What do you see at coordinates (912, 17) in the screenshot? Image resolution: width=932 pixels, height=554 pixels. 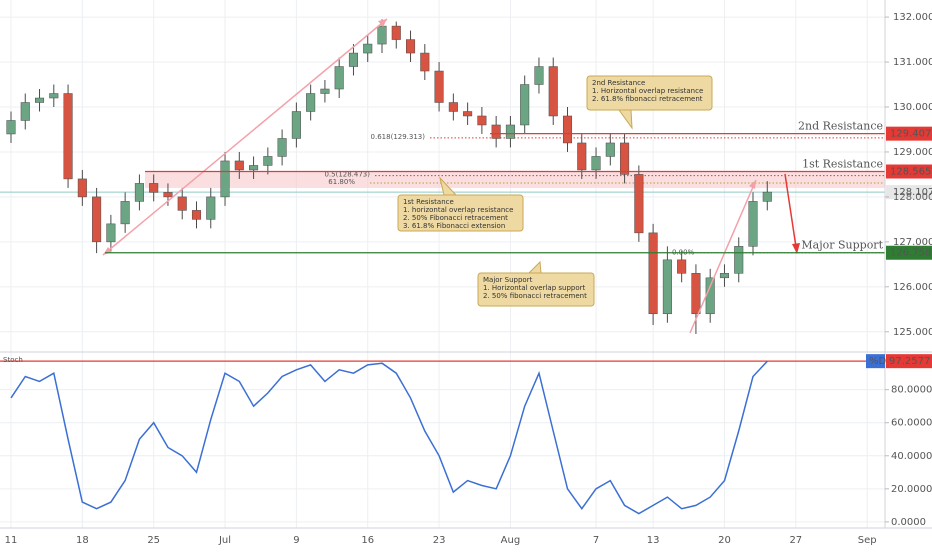 I see `y-tick-label: 132.000` at bounding box center [912, 17].